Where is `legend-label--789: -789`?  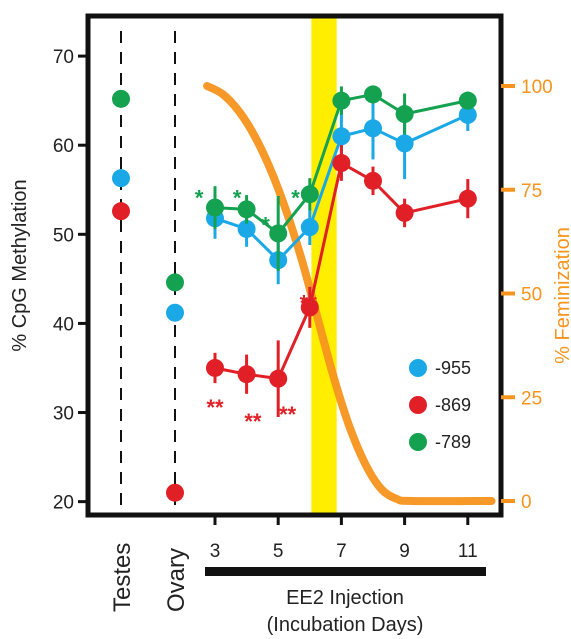
legend-label--789: -789 is located at coordinates (453, 442).